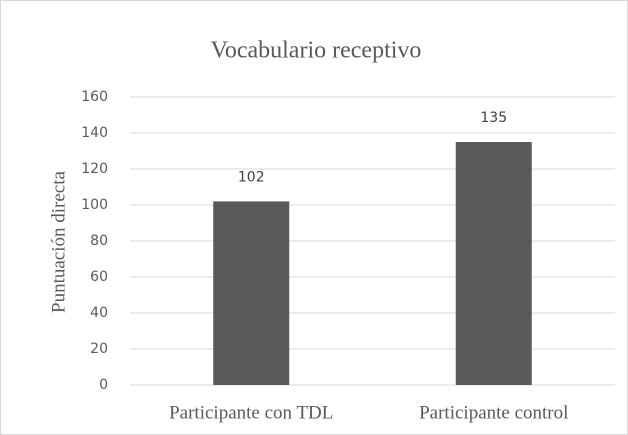 This screenshot has width=628, height=435. What do you see at coordinates (94, 169) in the screenshot?
I see `y-tick-label: 120` at bounding box center [94, 169].